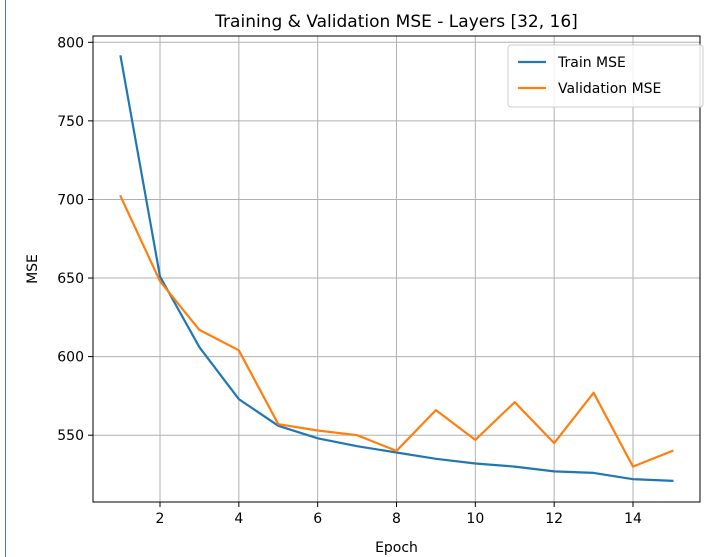  I want to click on x-tick-label: 12, so click(554, 519).